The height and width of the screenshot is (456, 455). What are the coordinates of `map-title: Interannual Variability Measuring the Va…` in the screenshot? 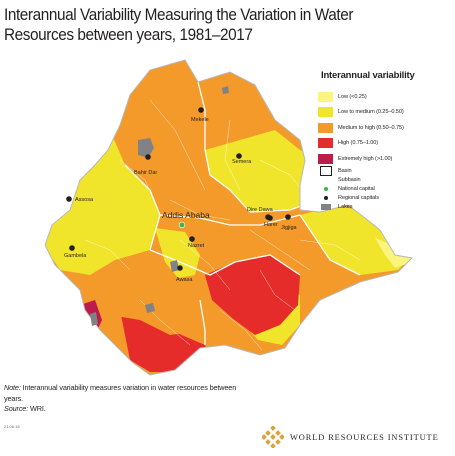 It's located at (179, 25).